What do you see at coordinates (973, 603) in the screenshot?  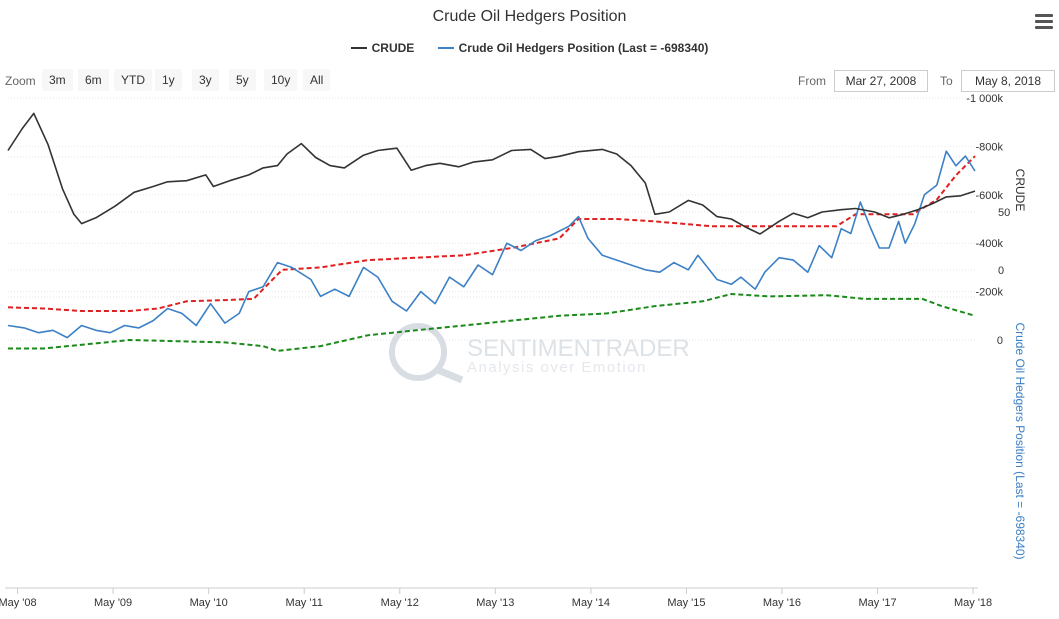 I see `x-tick-label-10: May '18` at bounding box center [973, 603].